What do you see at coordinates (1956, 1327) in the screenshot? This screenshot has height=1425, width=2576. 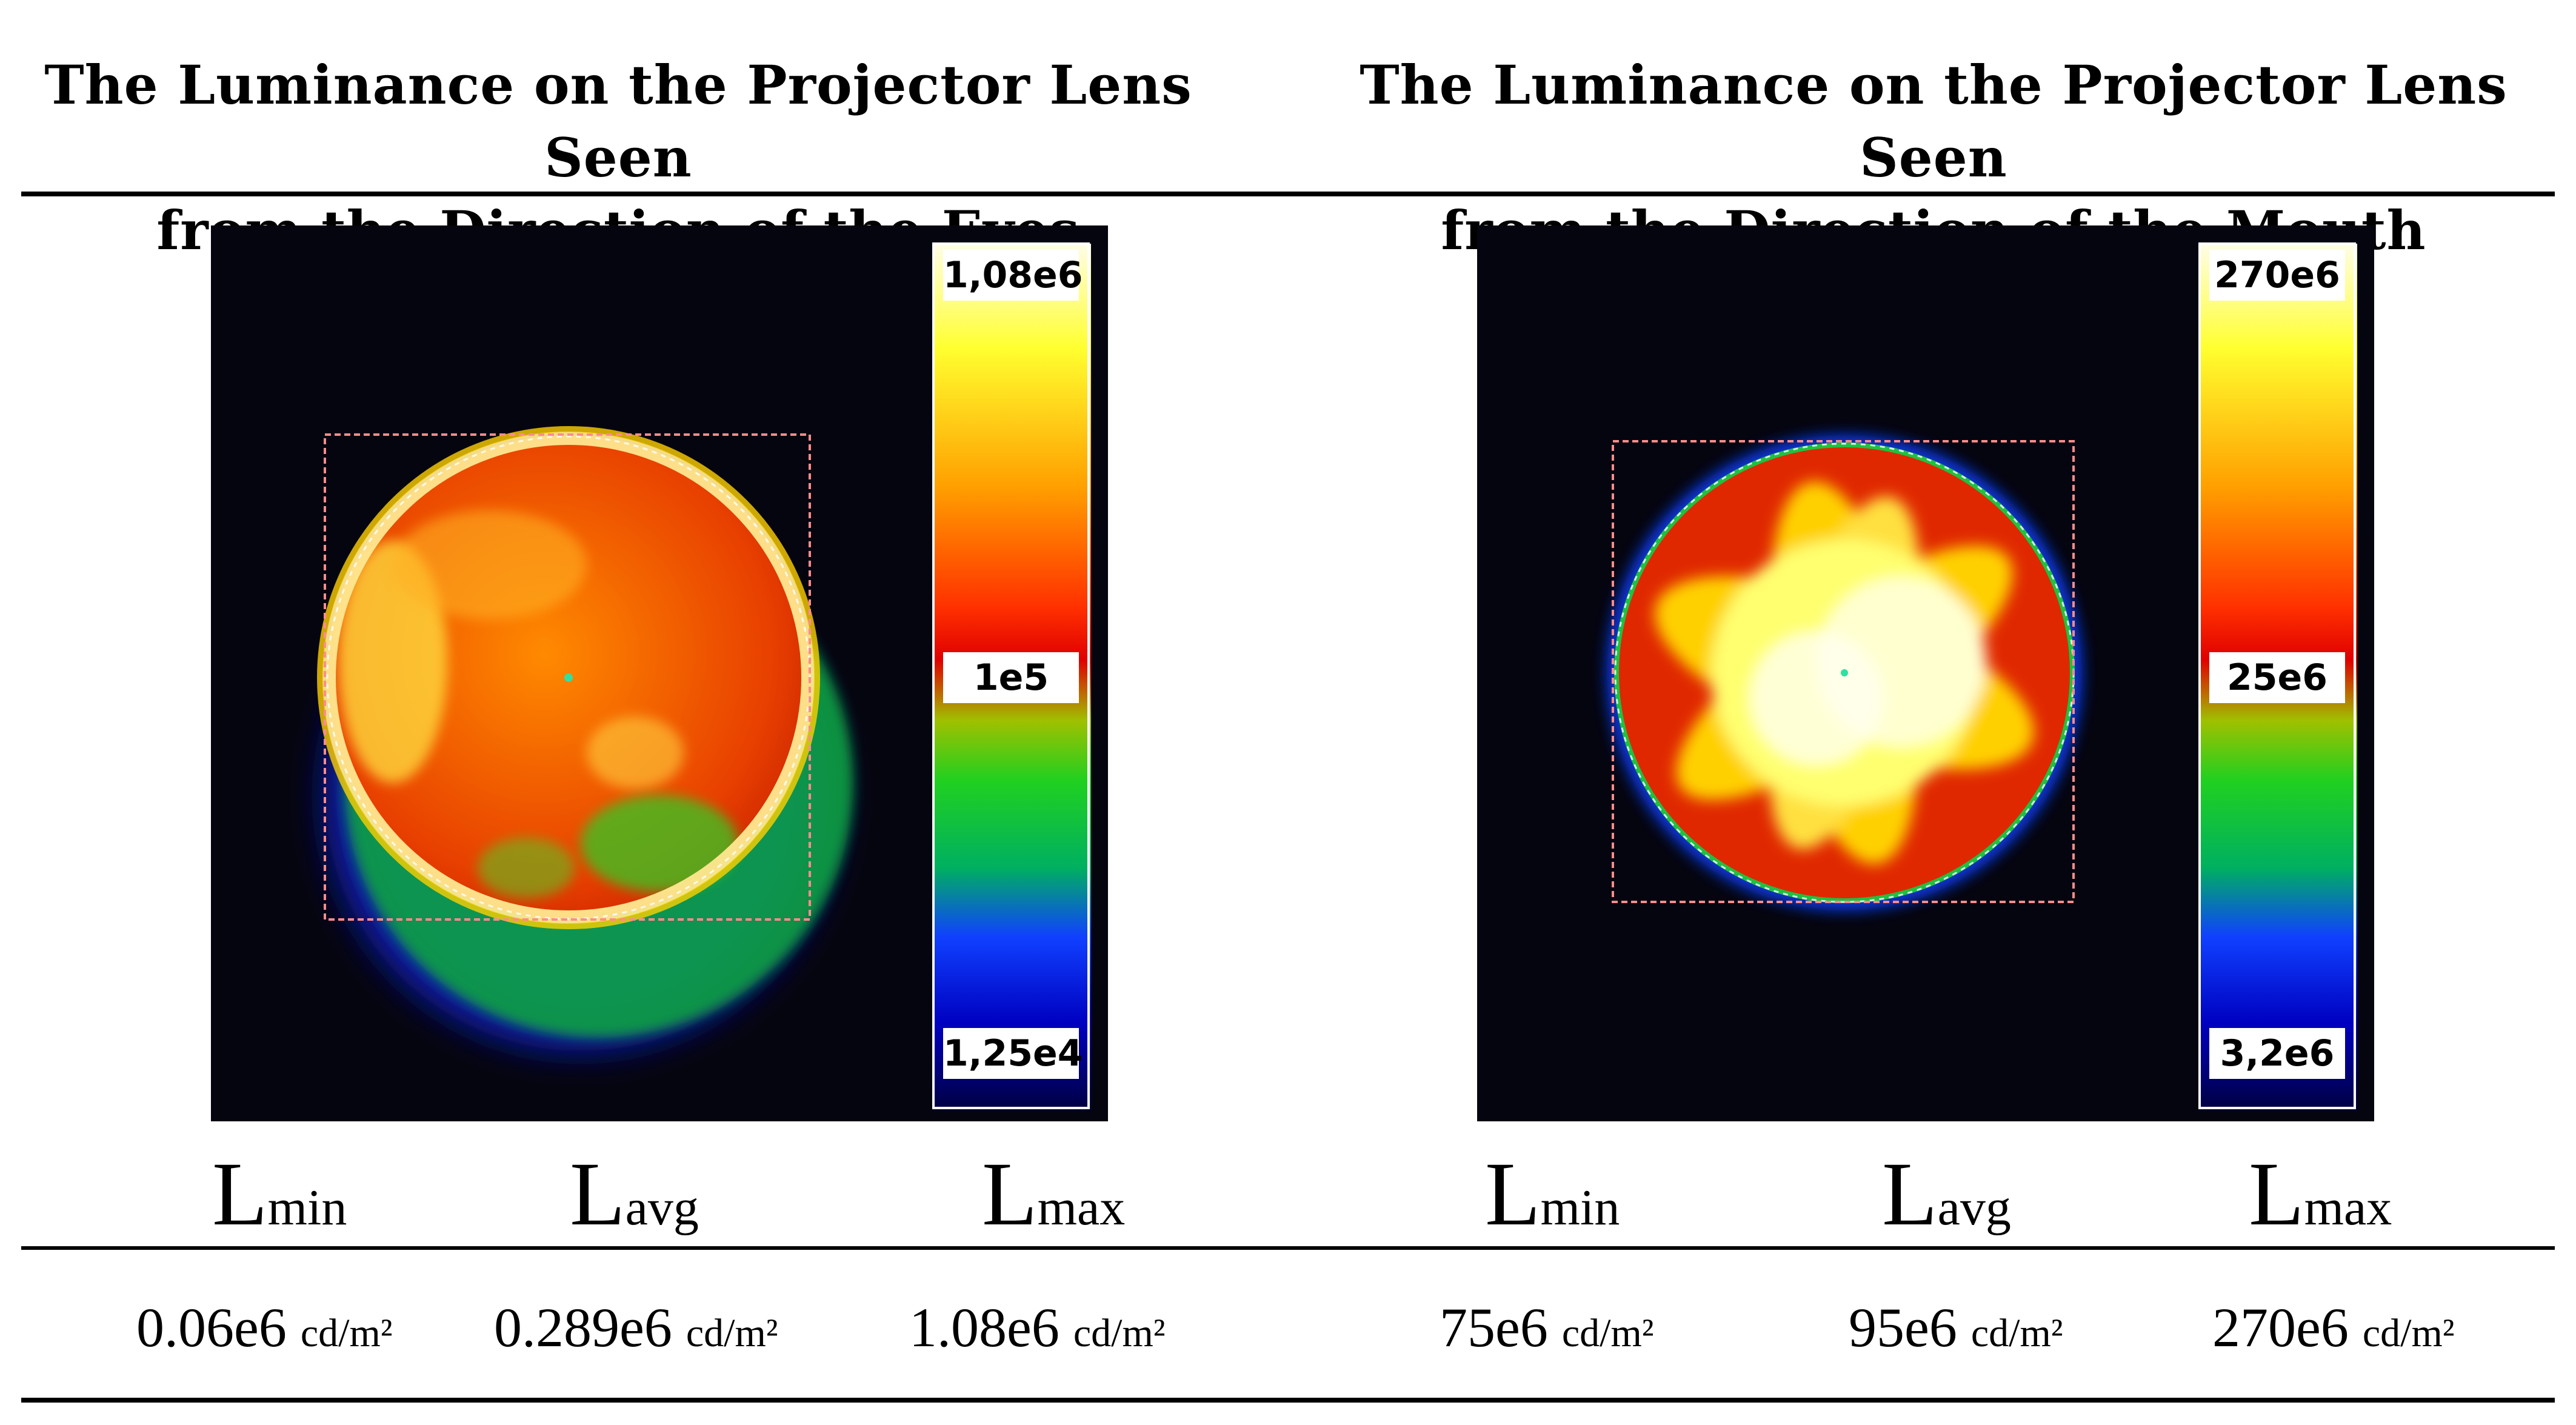 I see `right-lavg-value: 95e6 cd/m²` at bounding box center [1956, 1327].